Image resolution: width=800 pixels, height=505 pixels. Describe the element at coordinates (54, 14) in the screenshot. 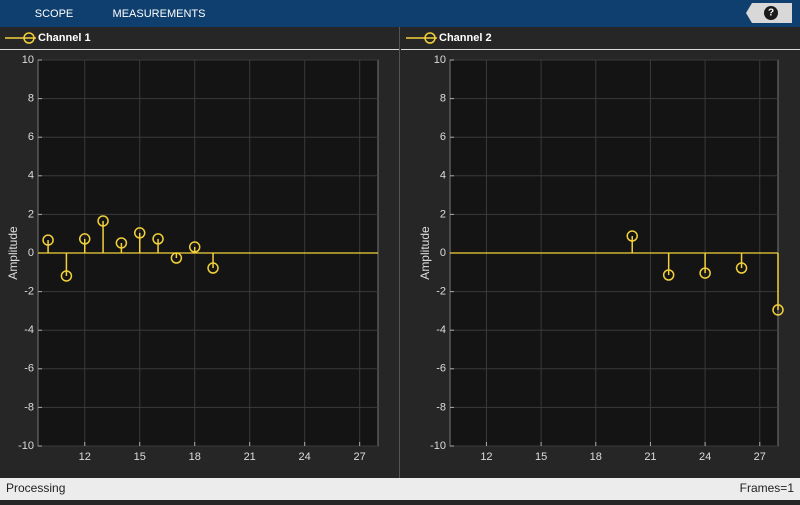

I see `tab: SCOPE` at that location.